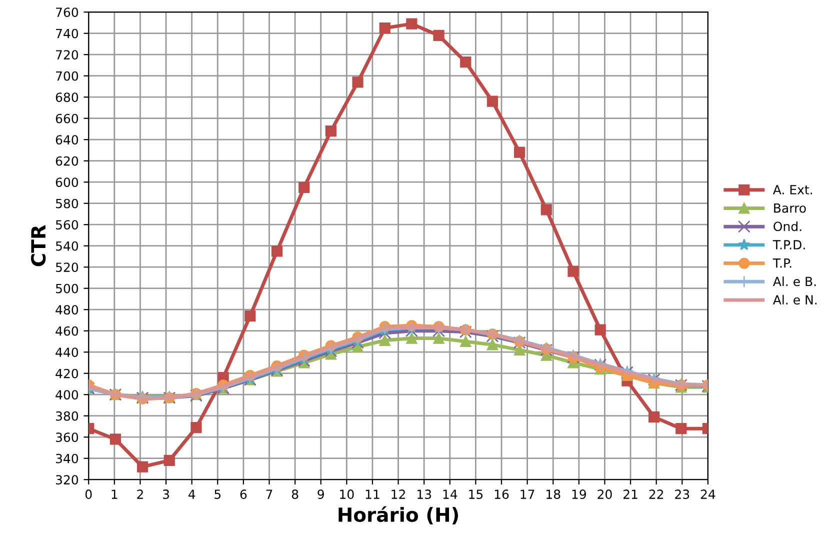 The height and width of the screenshot is (550, 828). Describe the element at coordinates (67, 225) in the screenshot. I see `y-tick-label: 560` at that location.